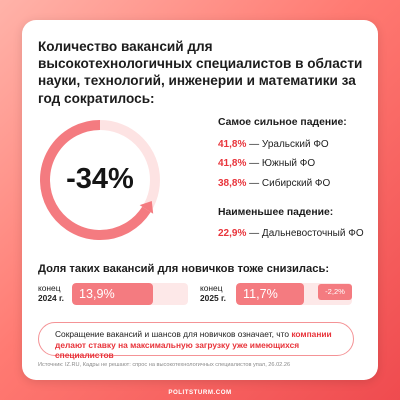  I want to click on weakest-pct: 22,9%, so click(232, 233).